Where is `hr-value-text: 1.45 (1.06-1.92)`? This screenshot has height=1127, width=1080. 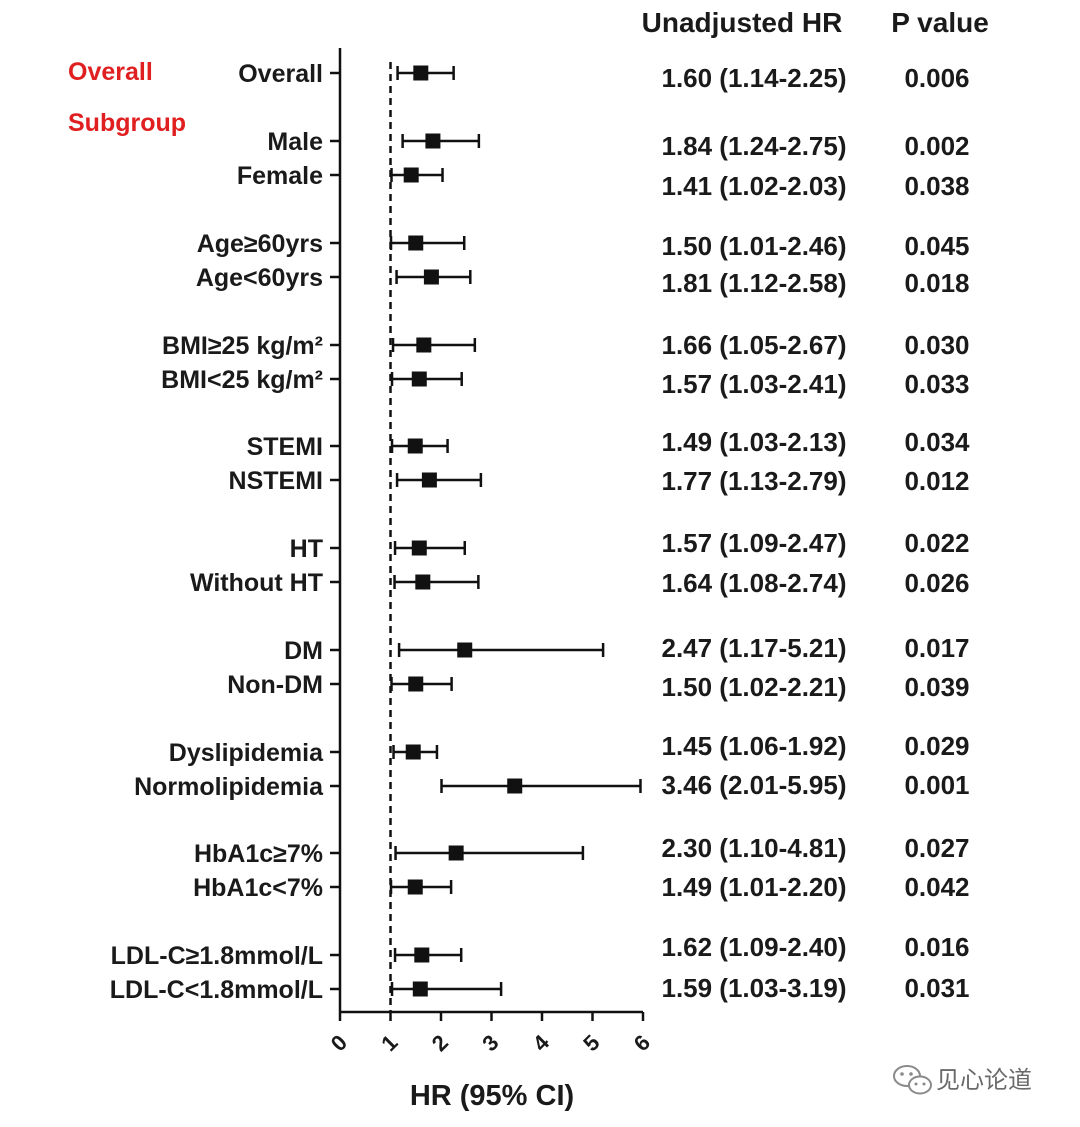
hr-value-text: 1.45 (1.06-1.92) is located at coordinates (753, 746).